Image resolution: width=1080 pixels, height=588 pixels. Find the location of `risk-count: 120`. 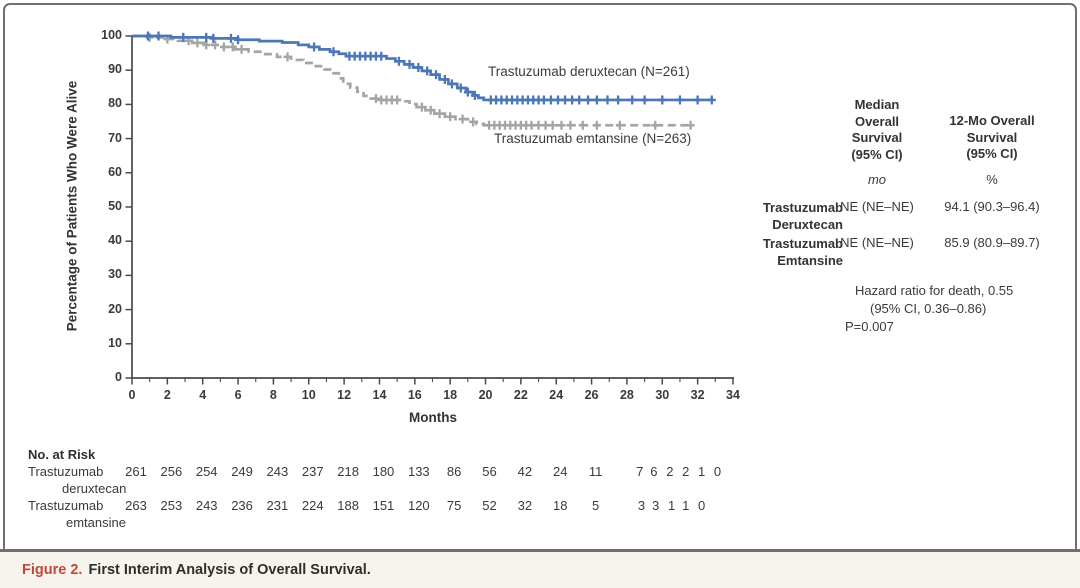

risk-count: 120 is located at coordinates (418, 505).